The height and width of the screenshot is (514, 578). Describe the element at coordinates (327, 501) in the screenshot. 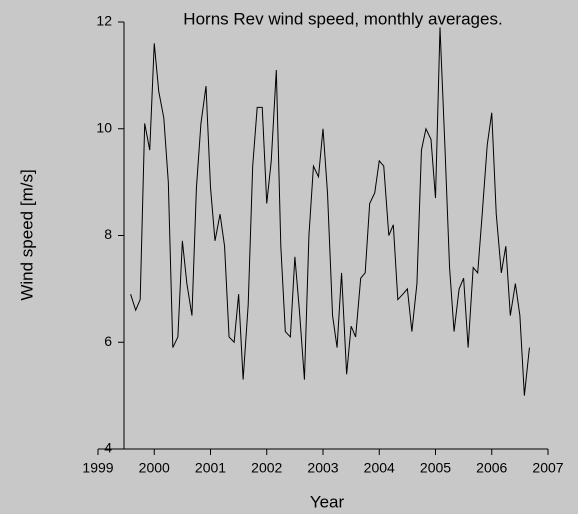

I see `x-axis-label: Year` at that location.